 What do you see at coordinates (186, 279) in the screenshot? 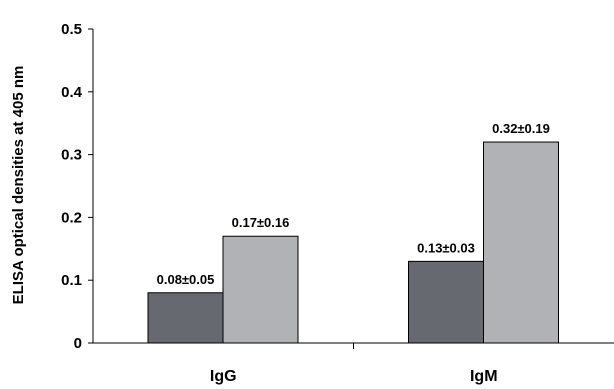
I see `data-label: 0.08±0.05` at bounding box center [186, 279].